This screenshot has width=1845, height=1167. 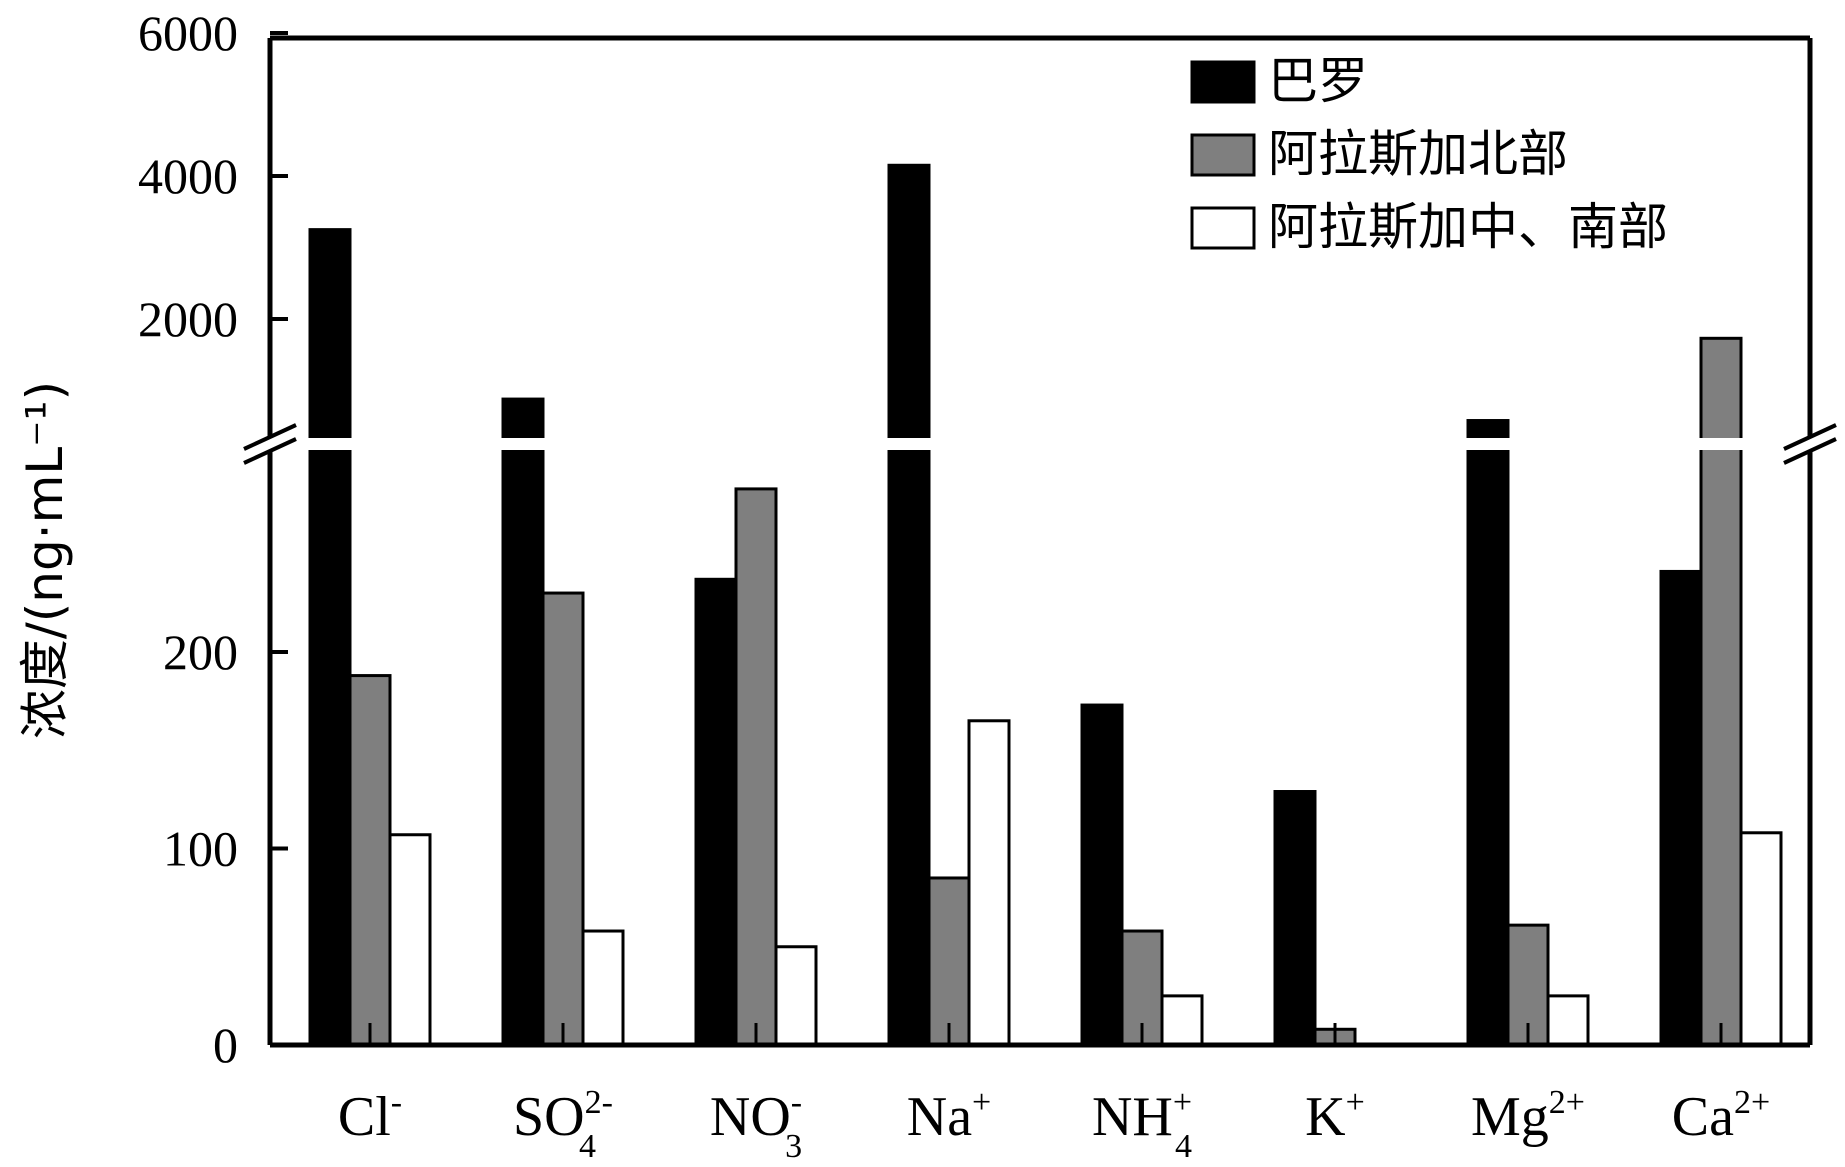 I want to click on y-tick-label: 4000, so click(x=188, y=176).